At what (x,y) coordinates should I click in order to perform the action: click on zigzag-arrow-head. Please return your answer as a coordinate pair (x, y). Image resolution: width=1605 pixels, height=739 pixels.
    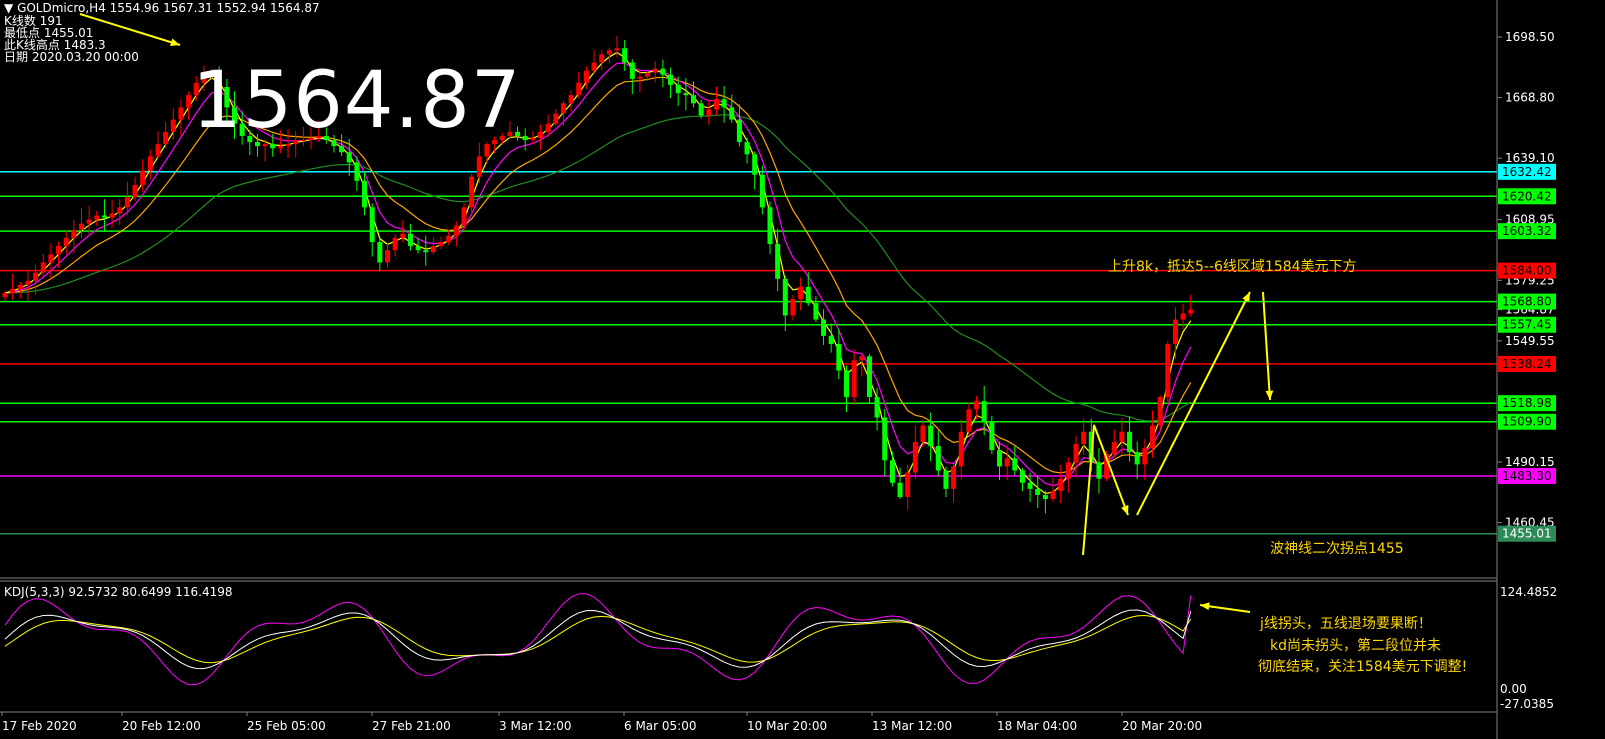
    Looking at the image, I should click on (1125, 510).